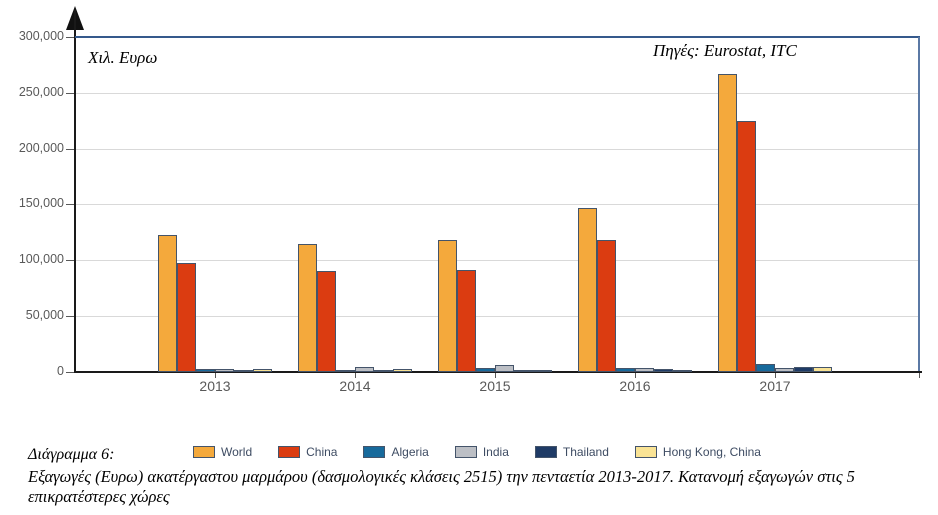 This screenshot has height=515, width=938. Describe the element at coordinates (803, 369) in the screenshot. I see `bar-thailand-2017` at that location.